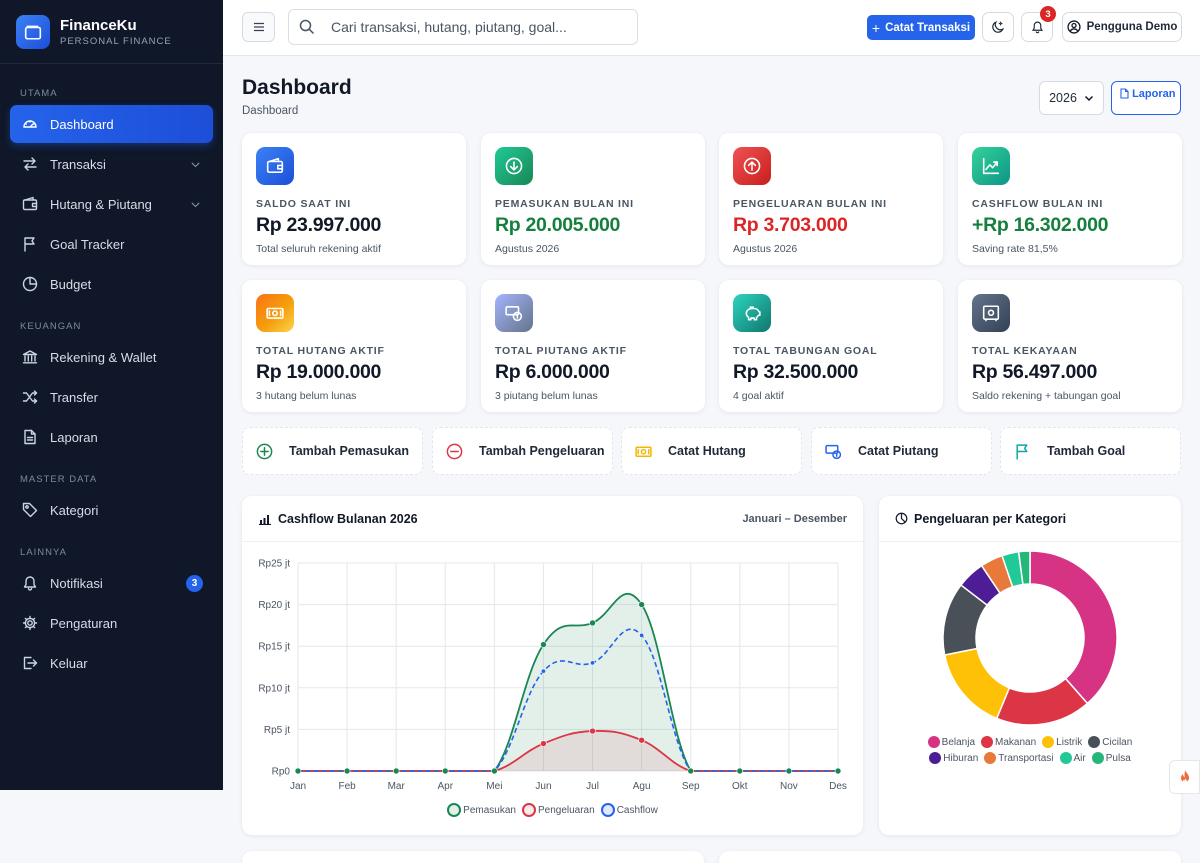 This screenshot has width=1200, height=863. What do you see at coordinates (838, 786) in the screenshot?
I see `x-tick-label: Des` at bounding box center [838, 786].